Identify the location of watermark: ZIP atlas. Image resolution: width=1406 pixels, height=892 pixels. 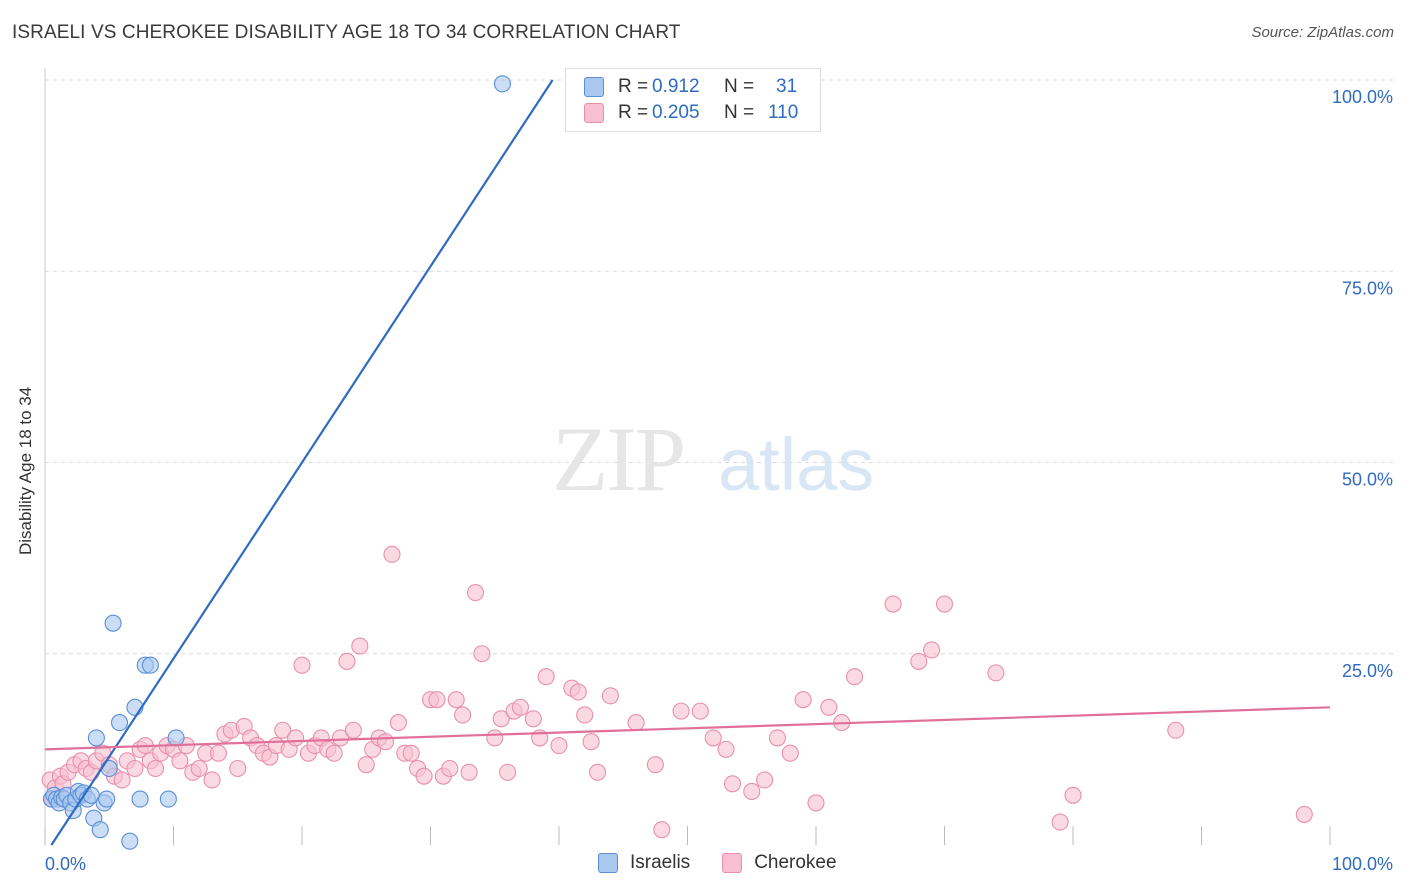
(713, 459).